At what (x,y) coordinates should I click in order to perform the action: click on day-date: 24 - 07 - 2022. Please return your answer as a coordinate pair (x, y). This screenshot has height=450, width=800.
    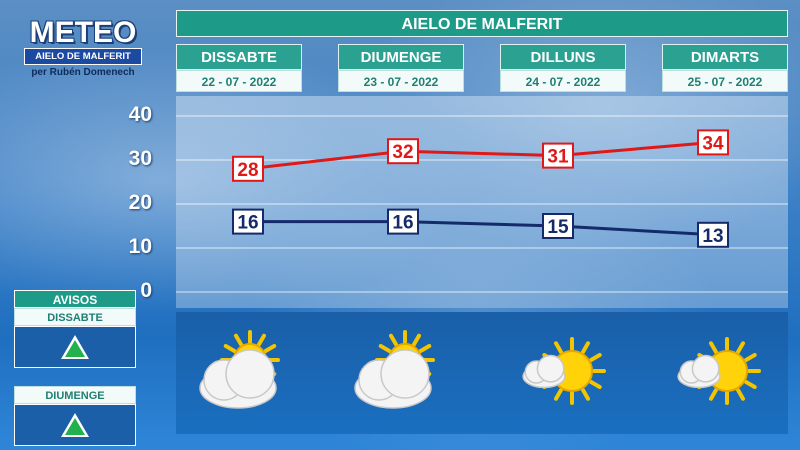
    Looking at the image, I should click on (563, 81).